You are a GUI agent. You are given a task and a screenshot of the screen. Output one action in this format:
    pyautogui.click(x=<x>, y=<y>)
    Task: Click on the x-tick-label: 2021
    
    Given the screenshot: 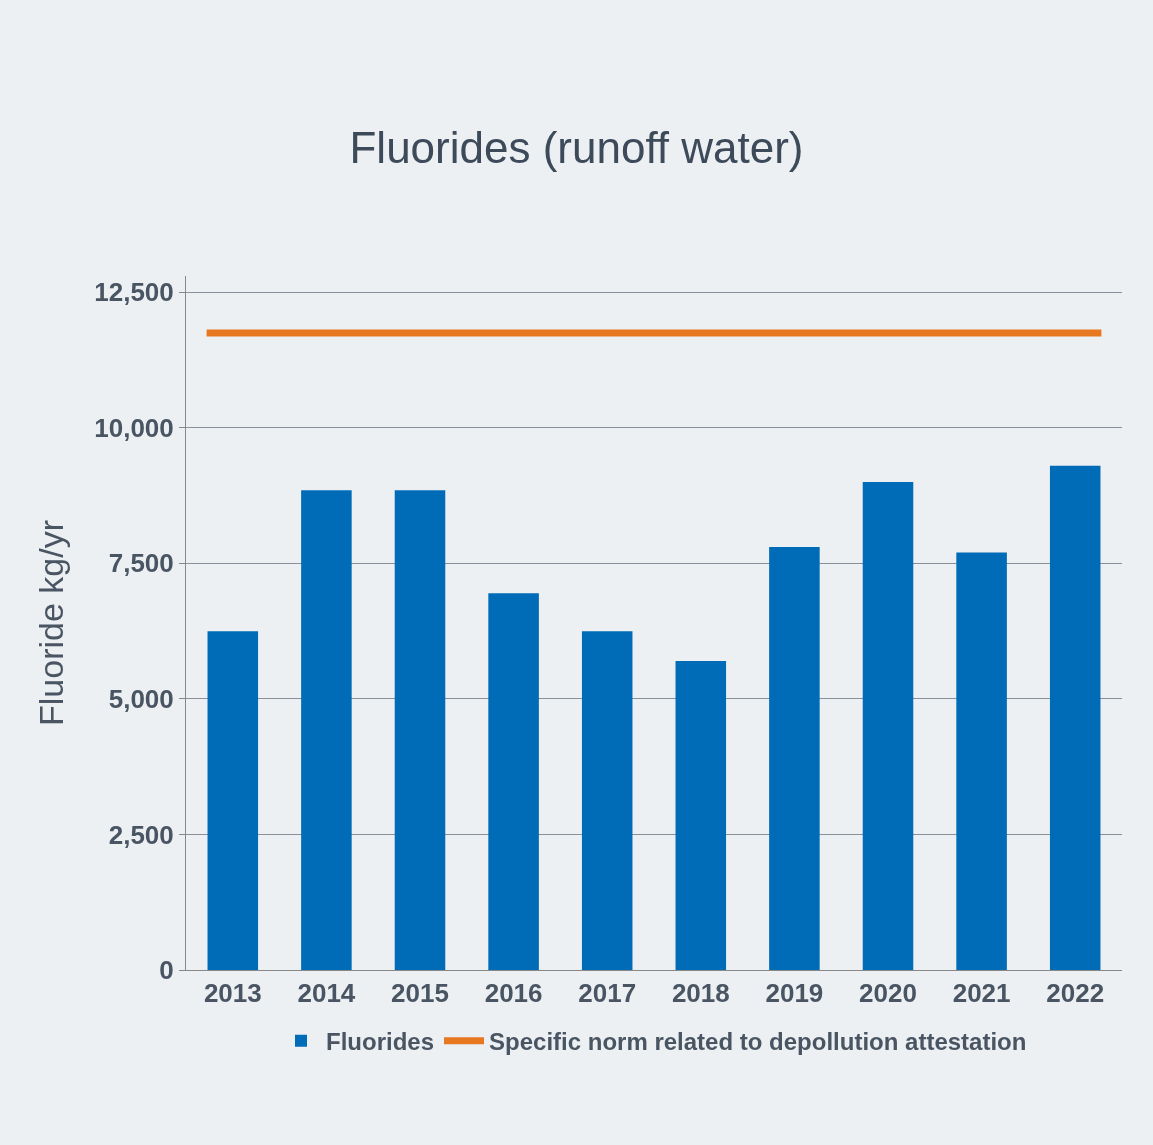 What is the action you would take?
    pyautogui.click(x=981, y=993)
    